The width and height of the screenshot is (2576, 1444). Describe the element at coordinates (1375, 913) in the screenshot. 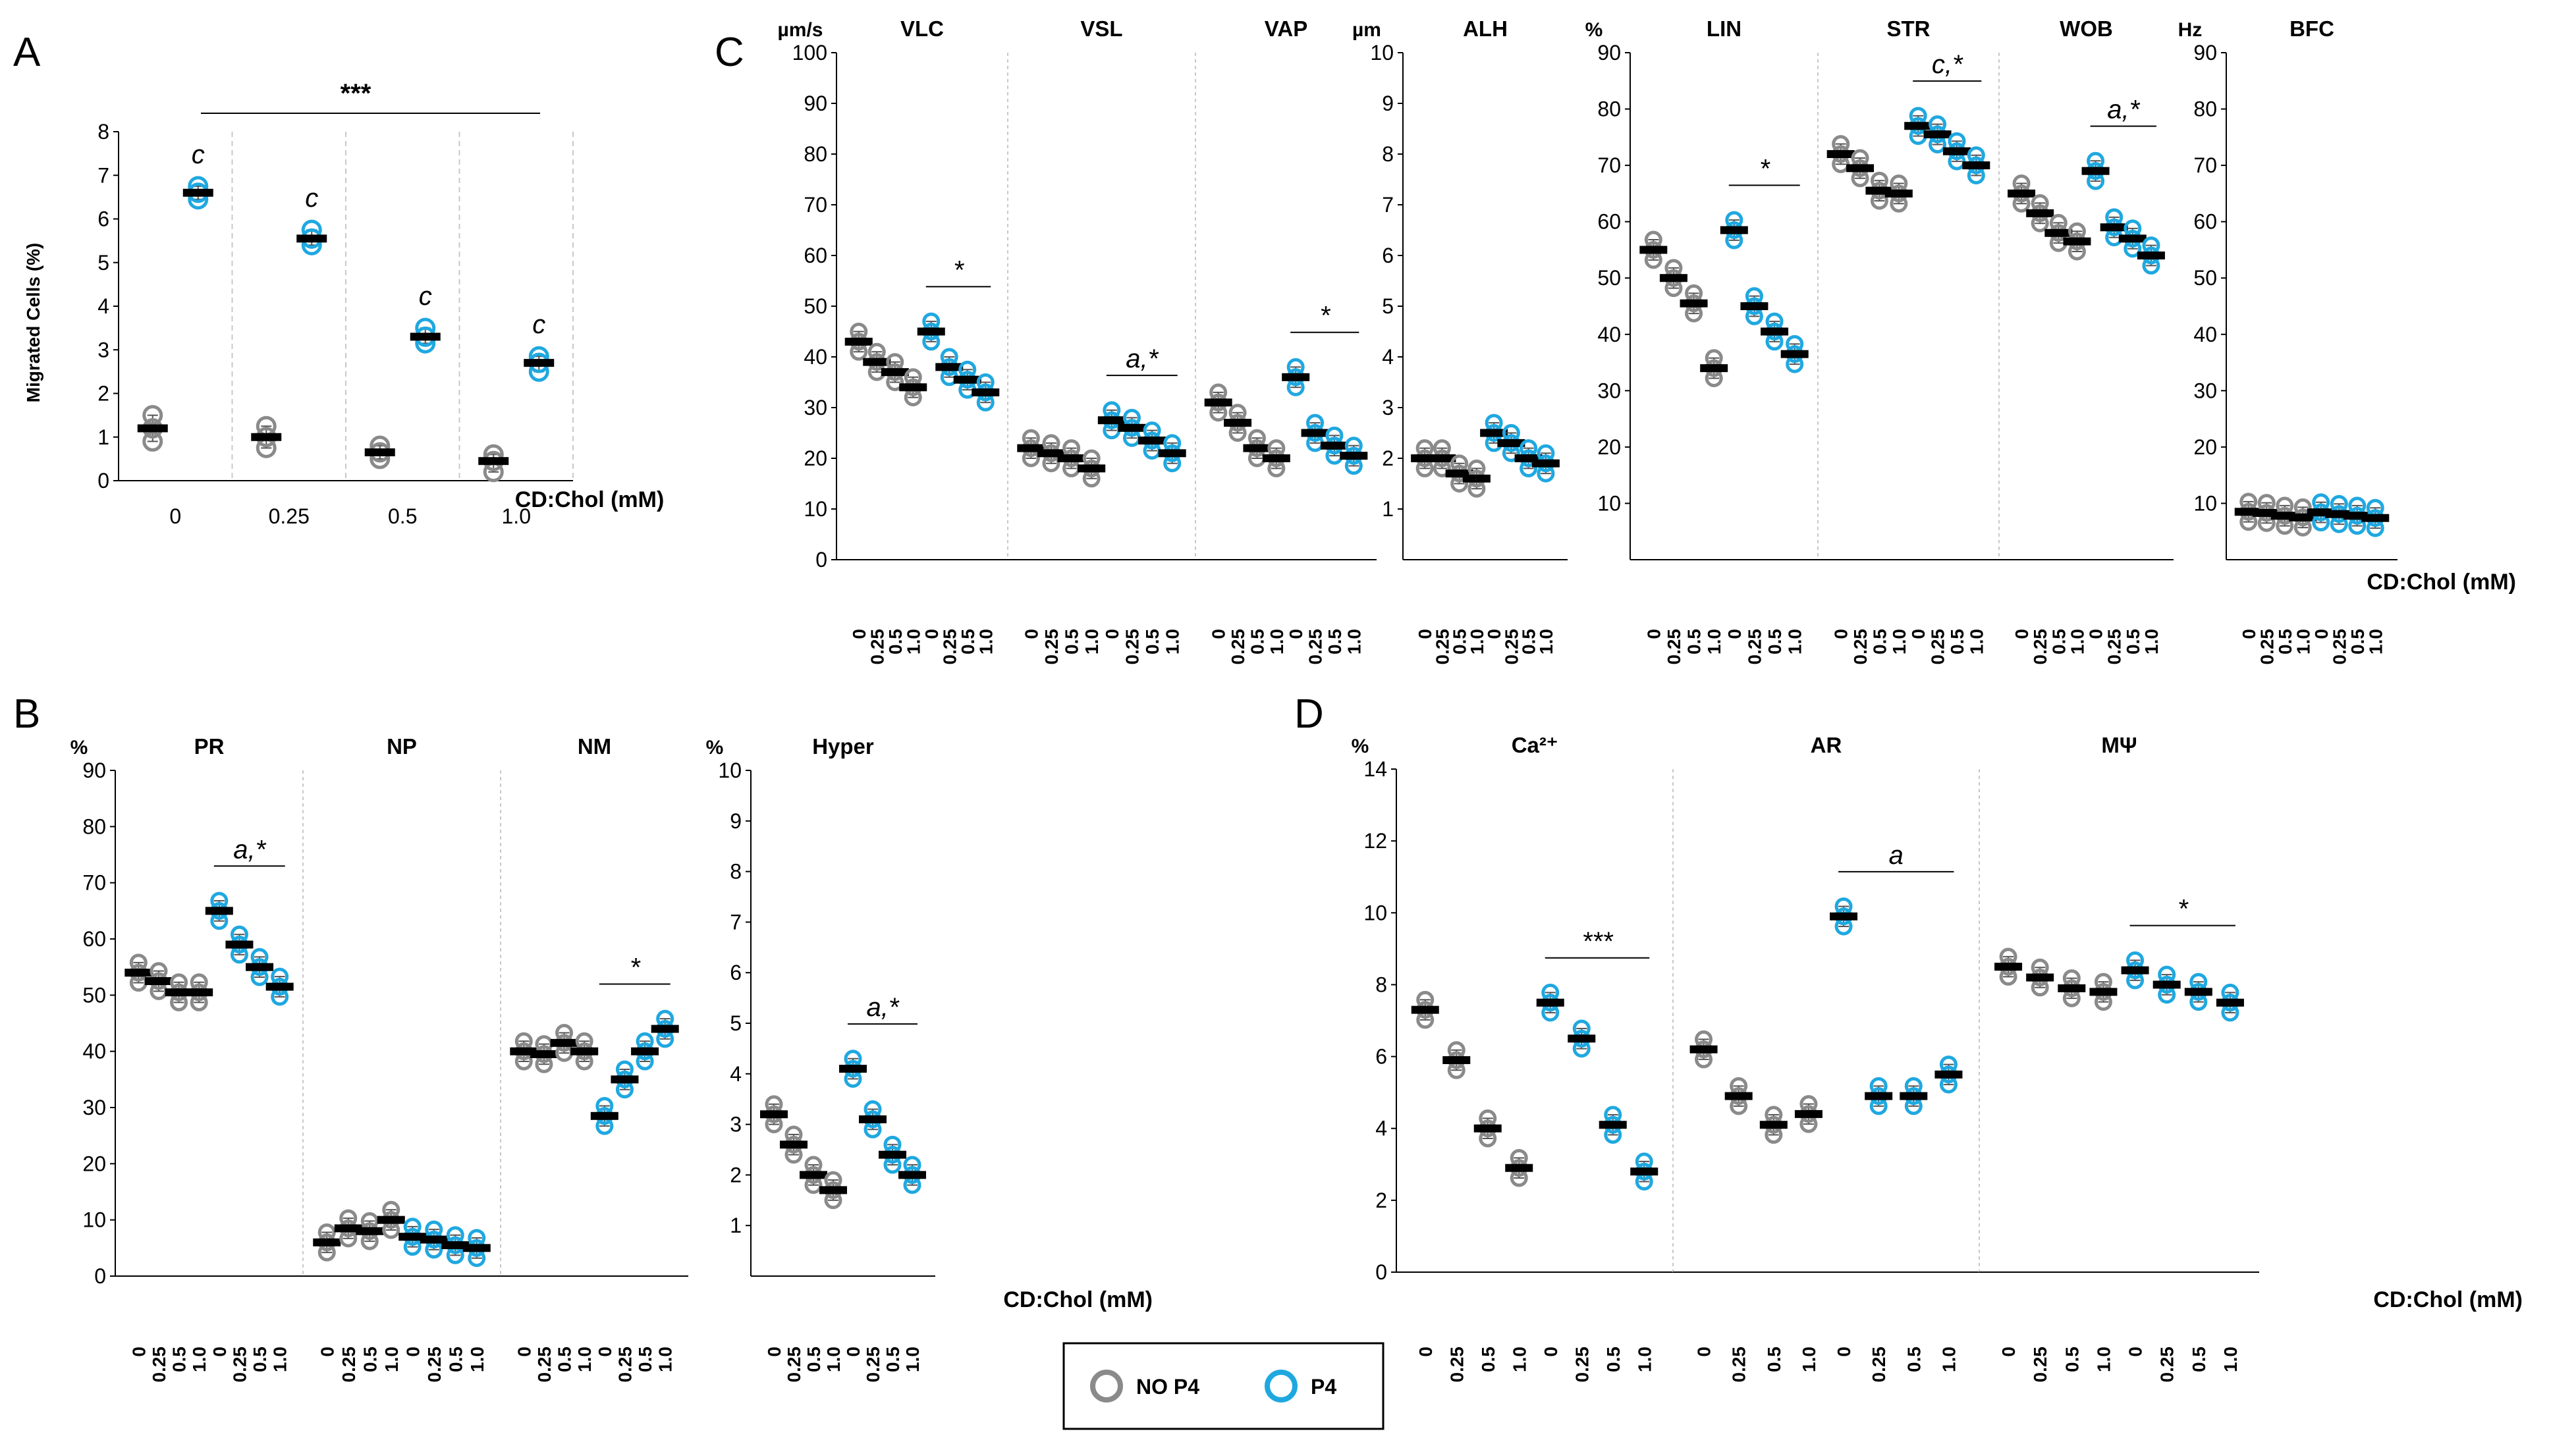

I see `panel-d-0-y-tick-label: 10` at that location.